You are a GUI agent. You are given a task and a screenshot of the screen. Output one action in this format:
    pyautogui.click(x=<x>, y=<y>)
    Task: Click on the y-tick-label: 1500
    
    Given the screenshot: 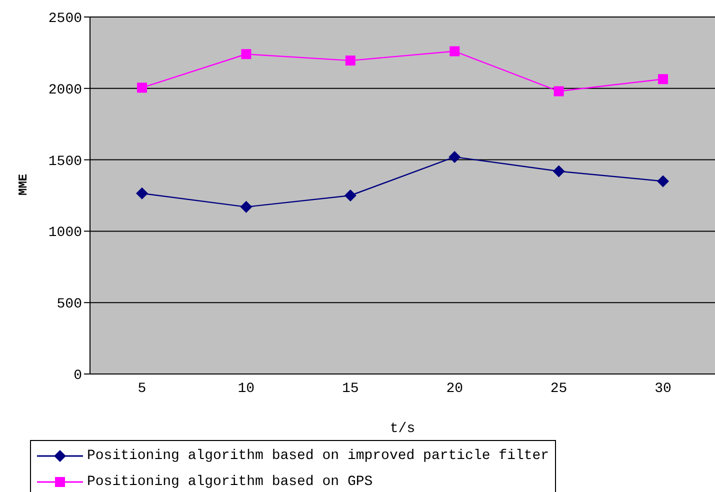 What is the action you would take?
    pyautogui.click(x=65, y=162)
    